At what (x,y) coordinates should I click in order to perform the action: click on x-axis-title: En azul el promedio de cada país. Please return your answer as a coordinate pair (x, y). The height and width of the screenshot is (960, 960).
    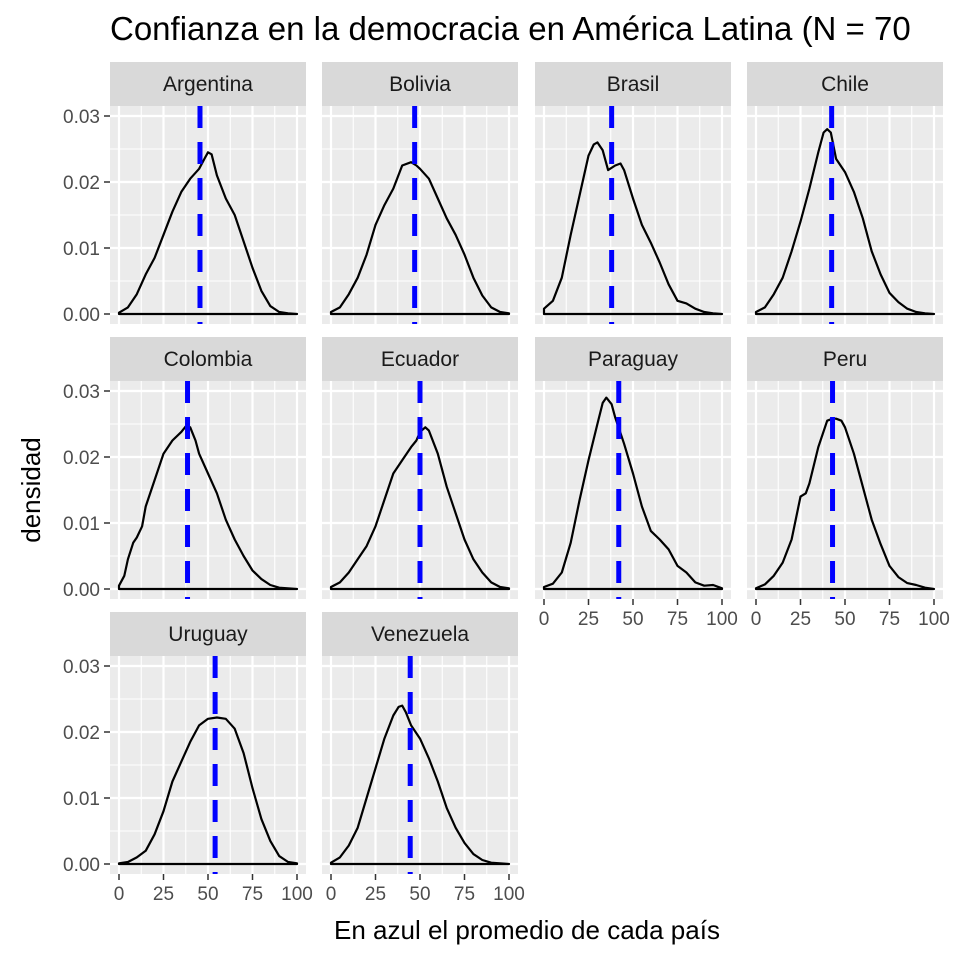
    Looking at the image, I should click on (527, 930).